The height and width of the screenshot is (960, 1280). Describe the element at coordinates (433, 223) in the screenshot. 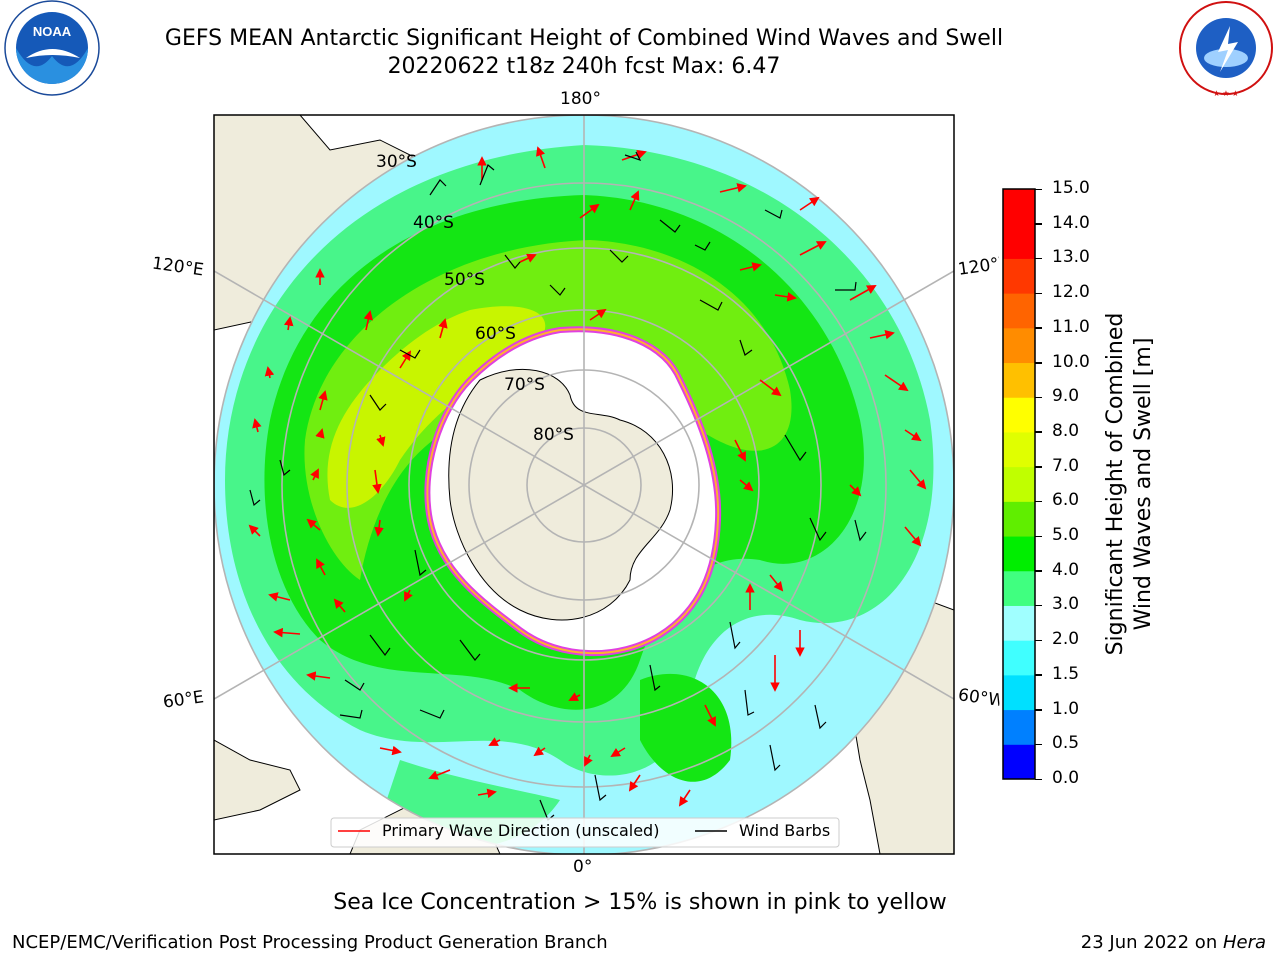

I see `lat-label-40s: 40°S` at that location.